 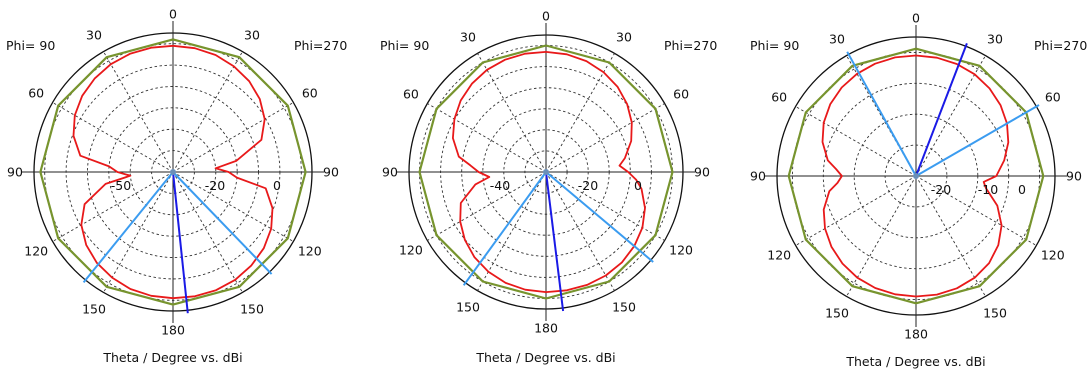 What do you see at coordinates (121, 185) in the screenshot?
I see `radial-tick-label: -50` at bounding box center [121, 185].